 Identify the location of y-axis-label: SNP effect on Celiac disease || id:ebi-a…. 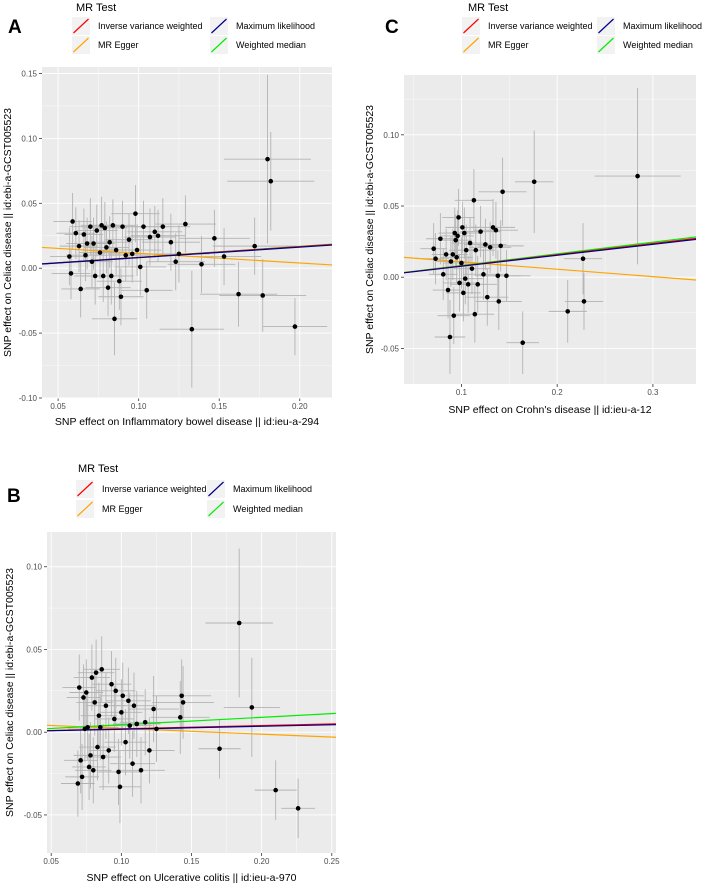
(370, 229).